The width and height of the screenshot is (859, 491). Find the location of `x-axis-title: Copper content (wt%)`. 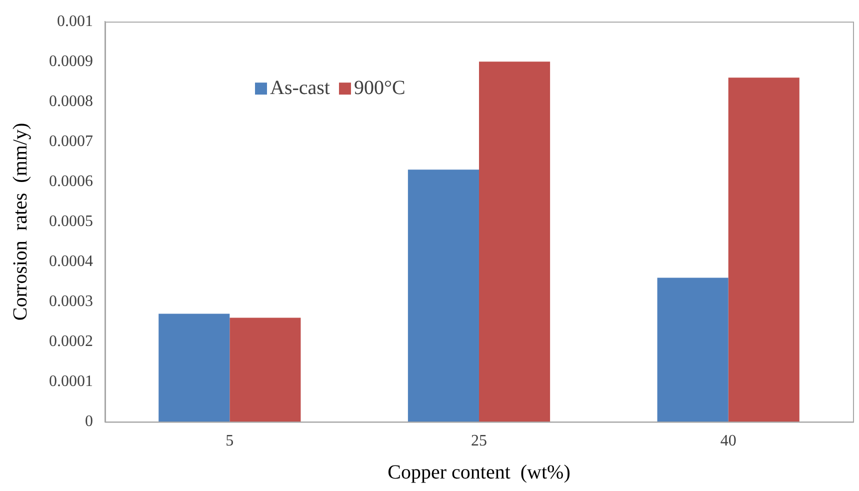

x-axis-title: Copper content (wt%) is located at coordinates (479, 472).